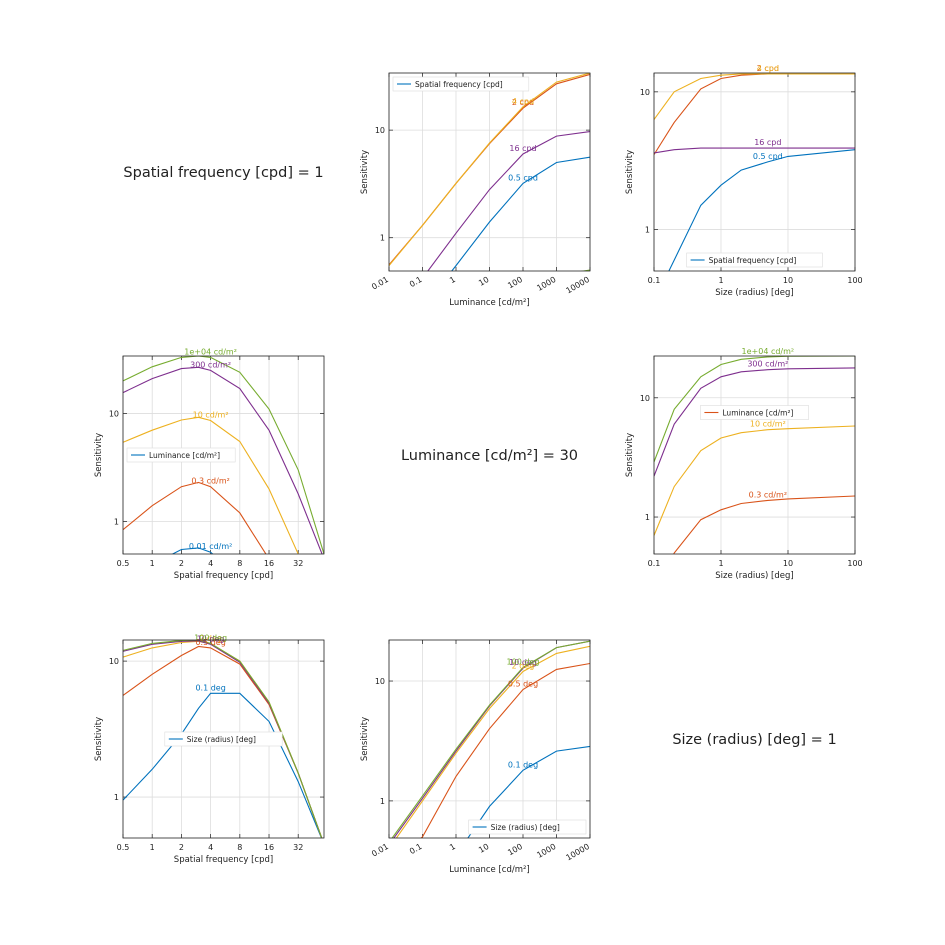 The image size is (945, 945). What do you see at coordinates (298, 563) in the screenshot?
I see `x-tick-label: 32` at bounding box center [298, 563].